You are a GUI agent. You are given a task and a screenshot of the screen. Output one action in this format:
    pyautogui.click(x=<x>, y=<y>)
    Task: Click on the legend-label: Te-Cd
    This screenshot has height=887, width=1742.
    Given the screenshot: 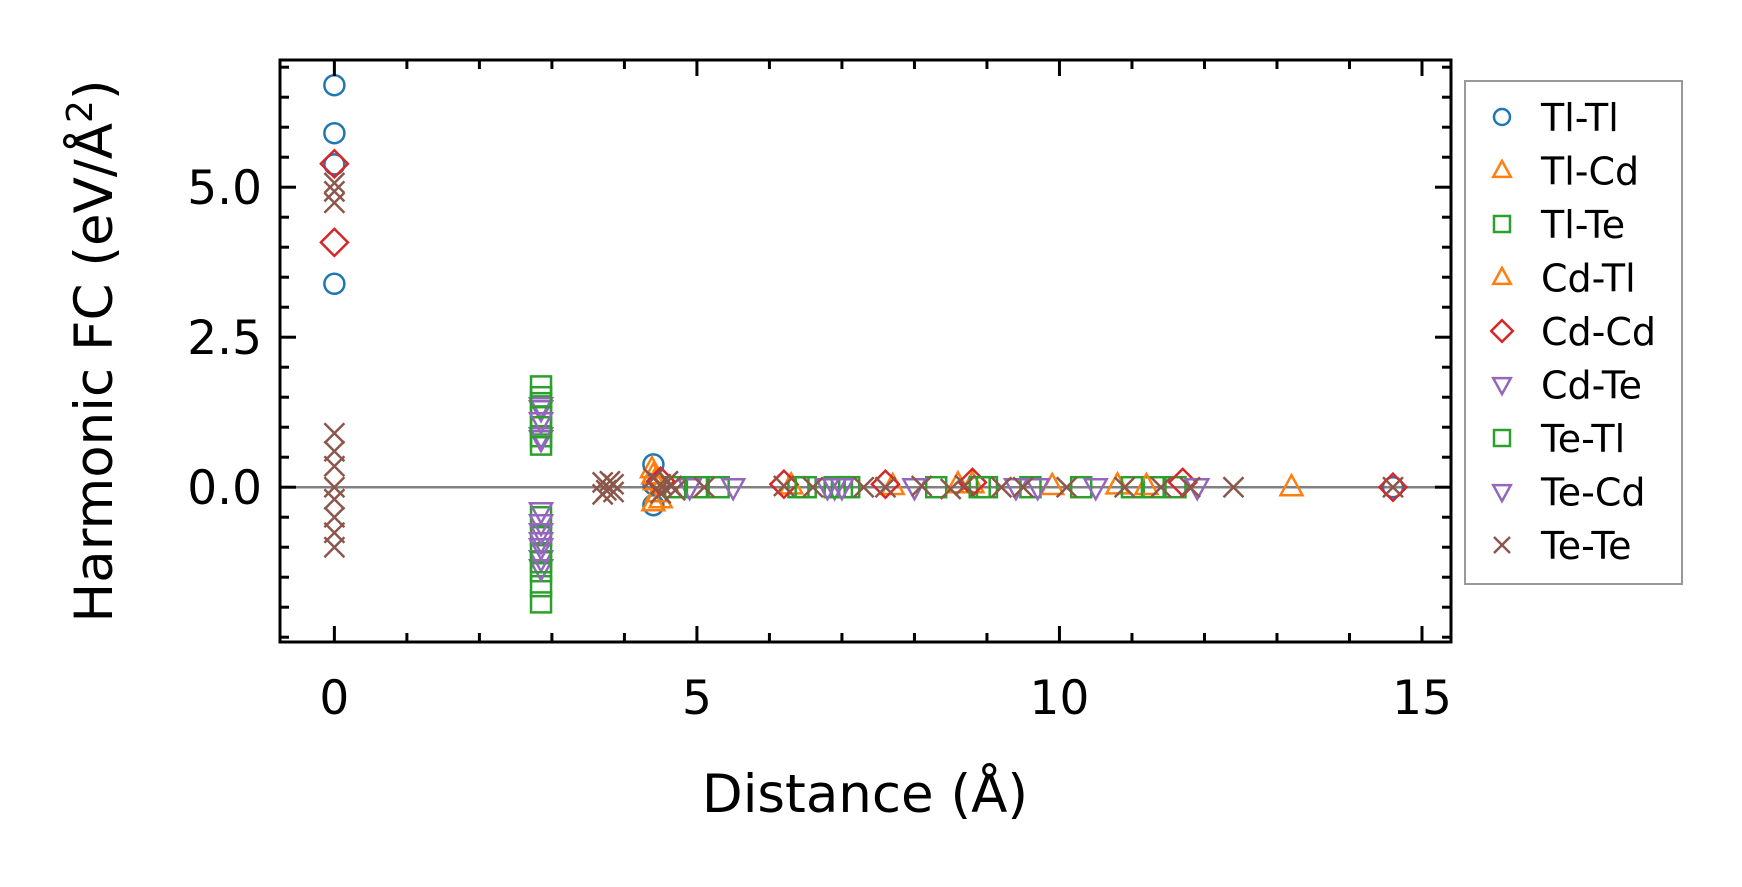 What is the action you would take?
    pyautogui.click(x=1593, y=493)
    